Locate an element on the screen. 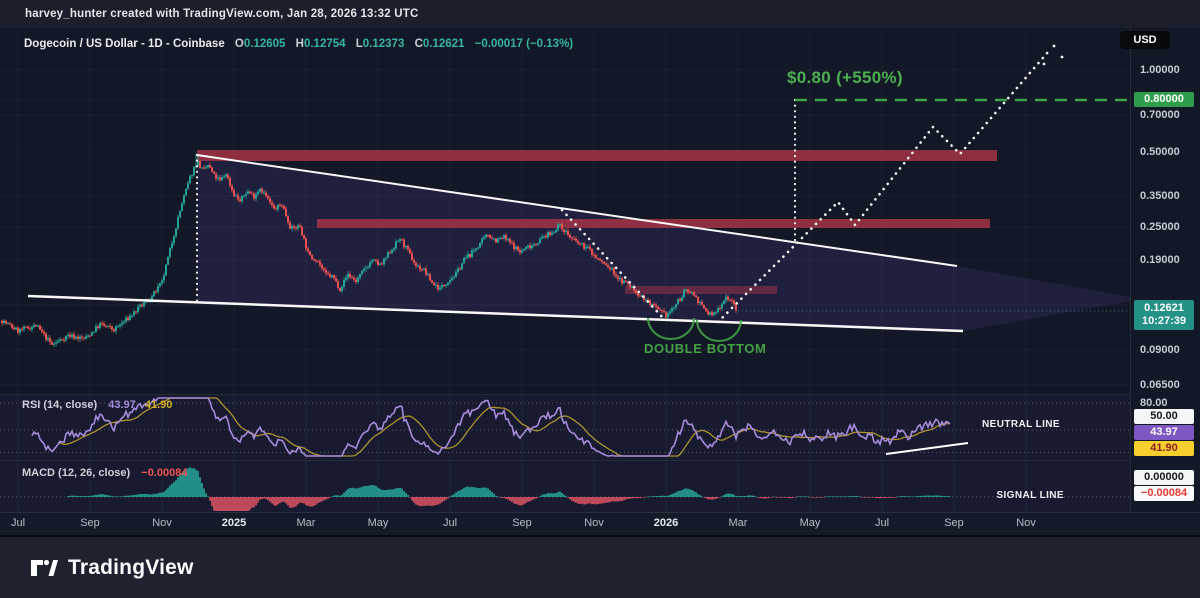  rsi-value: 43.97 is located at coordinates (122, 405).